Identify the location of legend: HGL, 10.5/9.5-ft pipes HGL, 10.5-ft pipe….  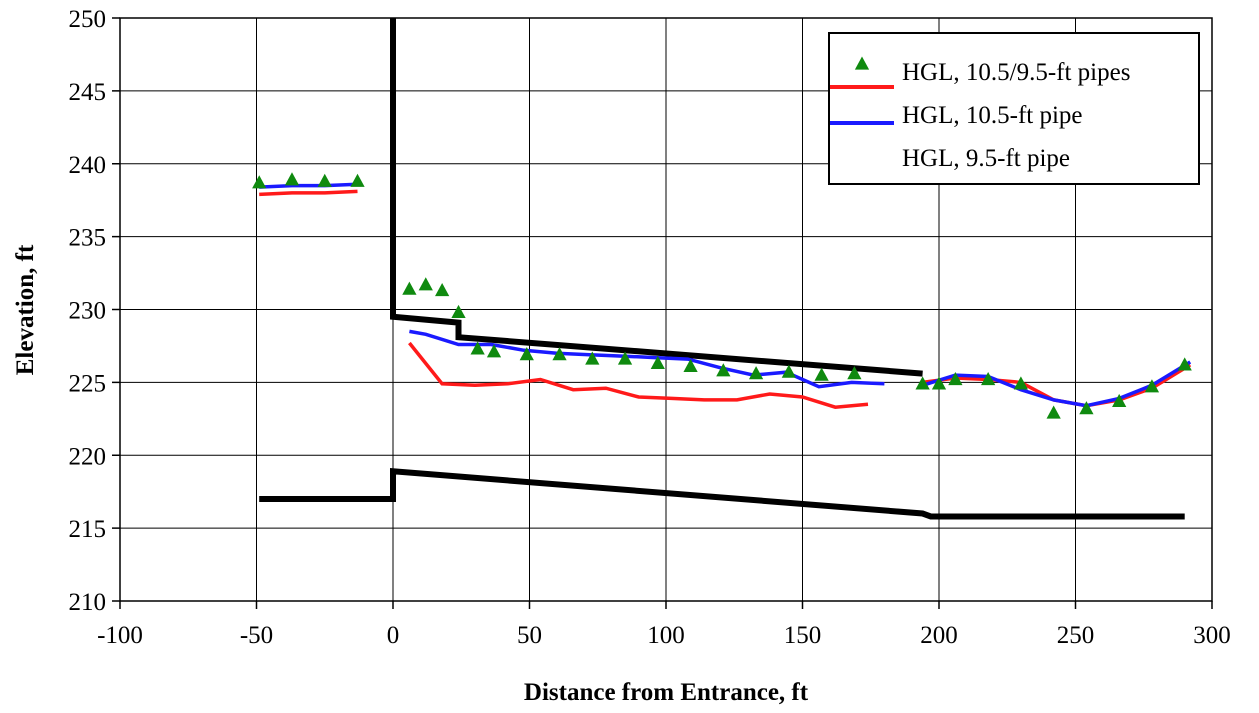
(1014, 108).